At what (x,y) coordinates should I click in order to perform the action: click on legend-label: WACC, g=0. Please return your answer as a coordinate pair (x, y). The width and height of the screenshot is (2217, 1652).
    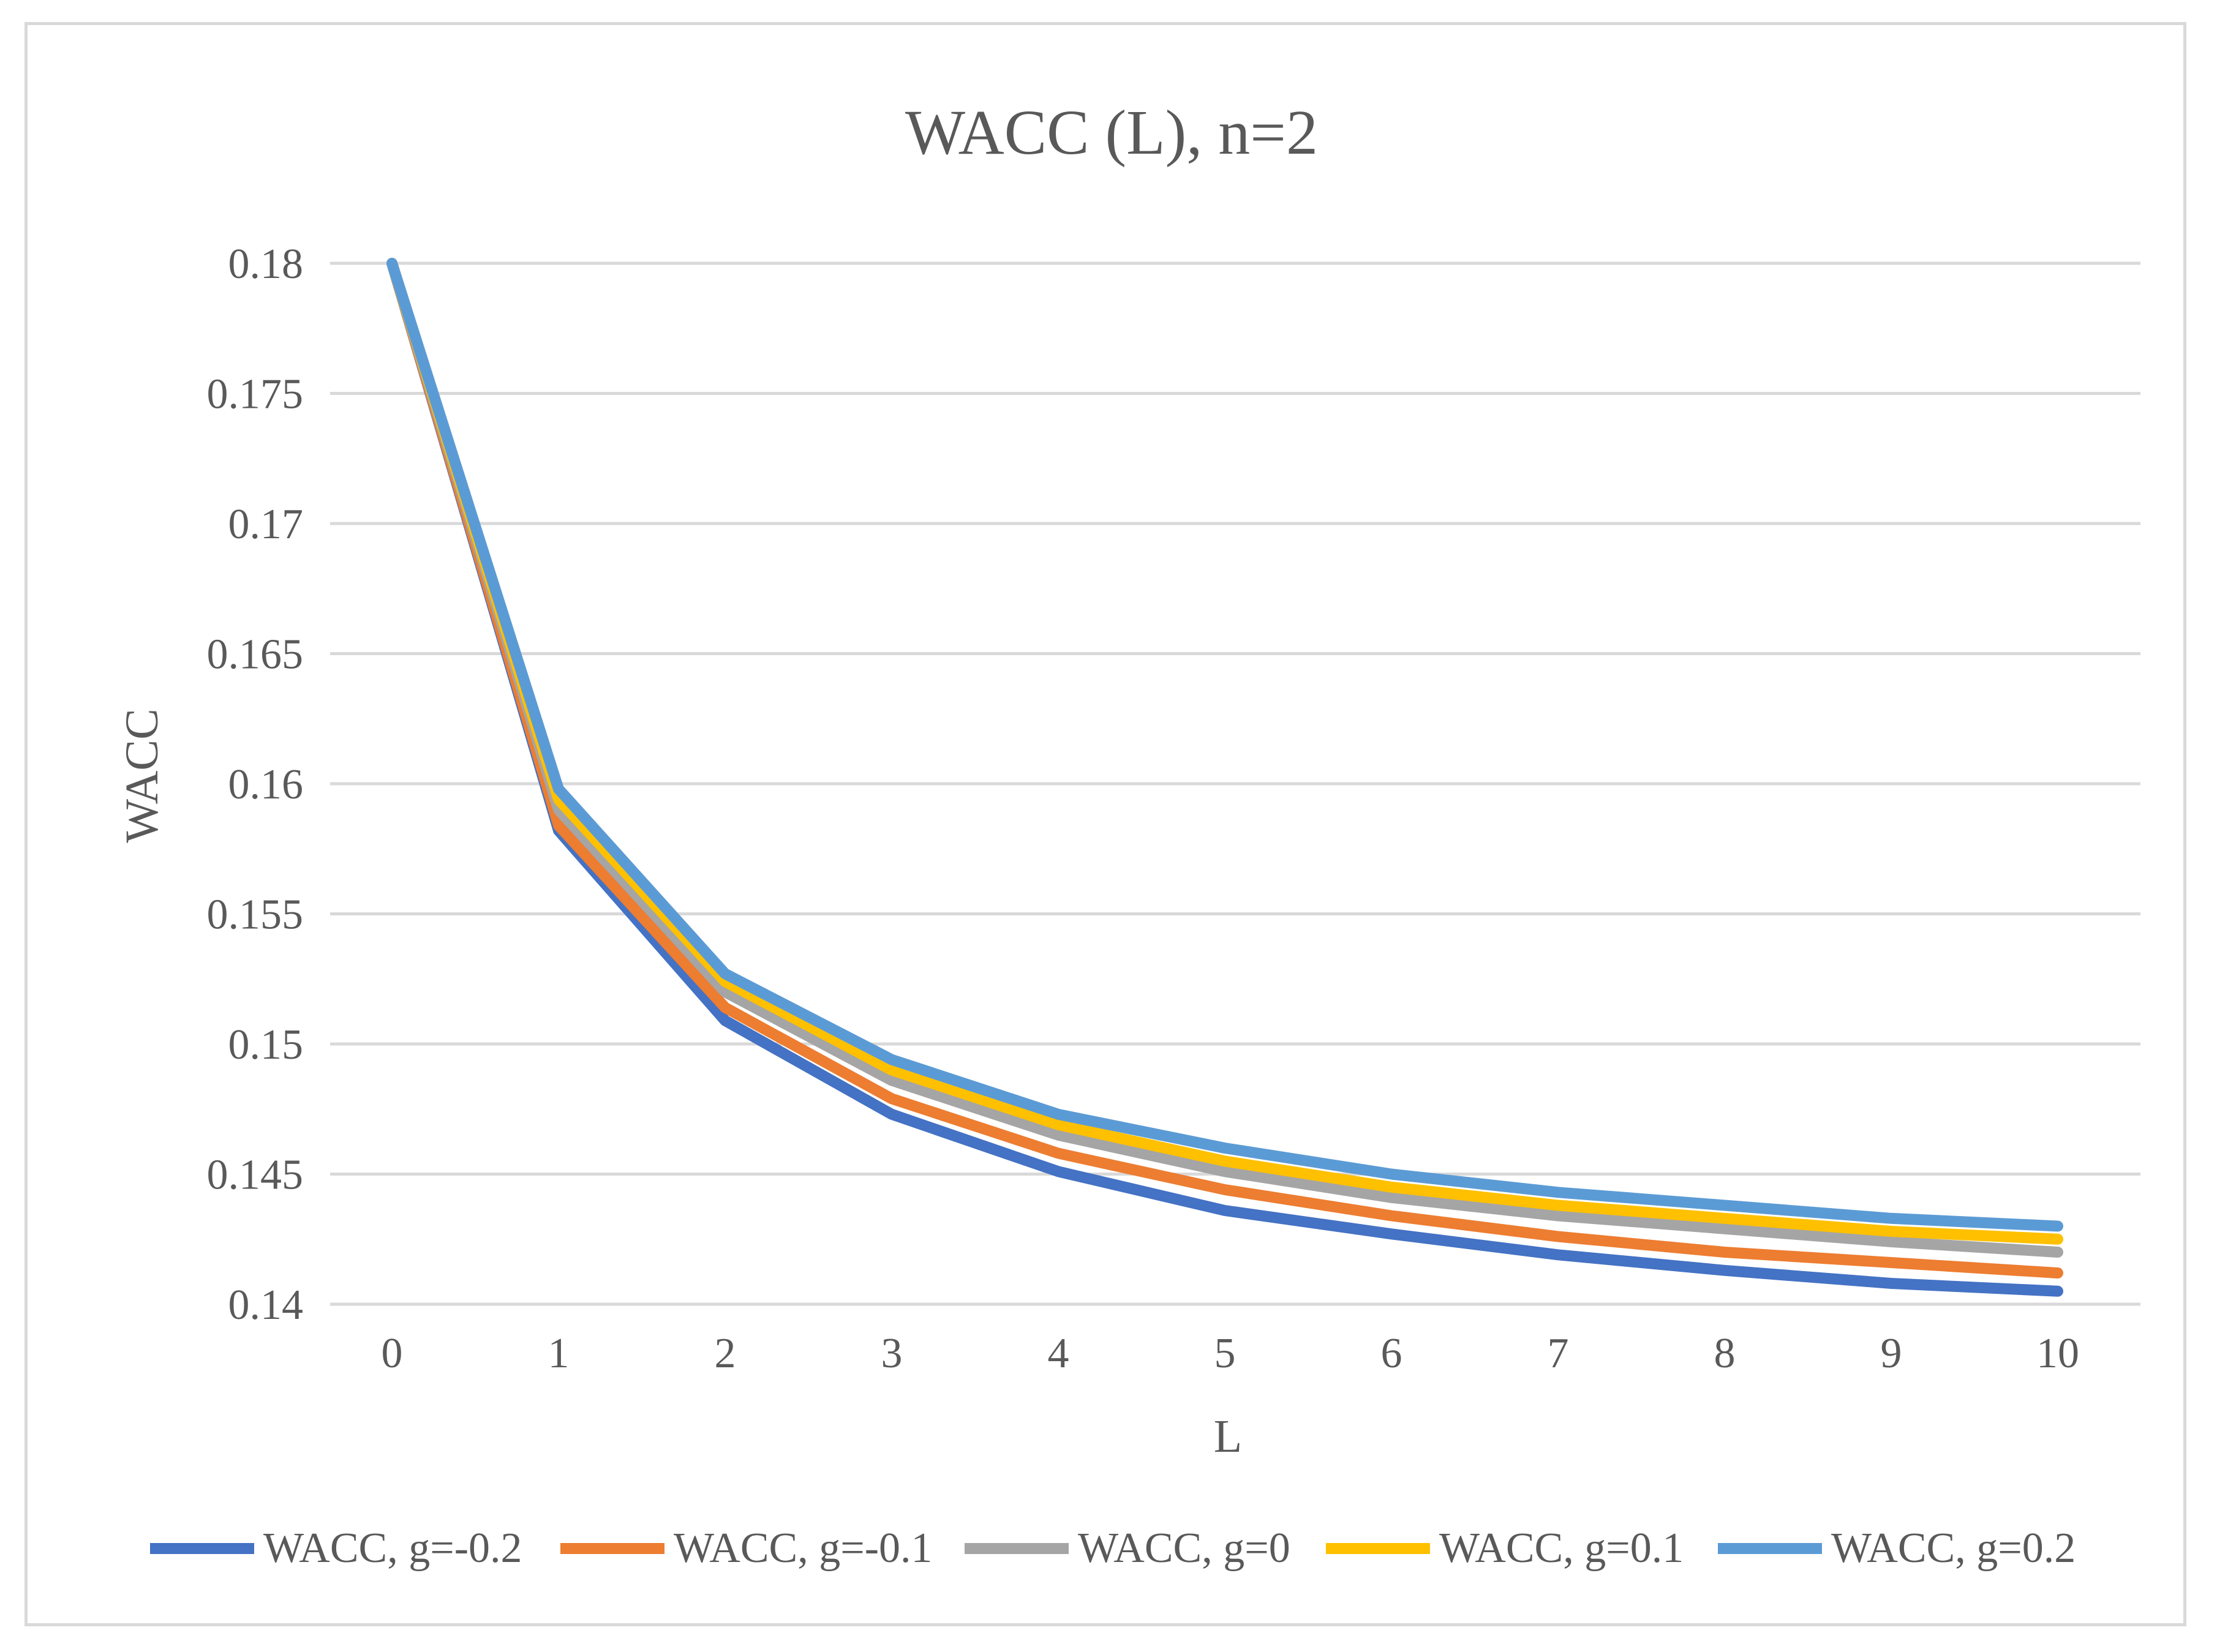
    Looking at the image, I should click on (1184, 1548).